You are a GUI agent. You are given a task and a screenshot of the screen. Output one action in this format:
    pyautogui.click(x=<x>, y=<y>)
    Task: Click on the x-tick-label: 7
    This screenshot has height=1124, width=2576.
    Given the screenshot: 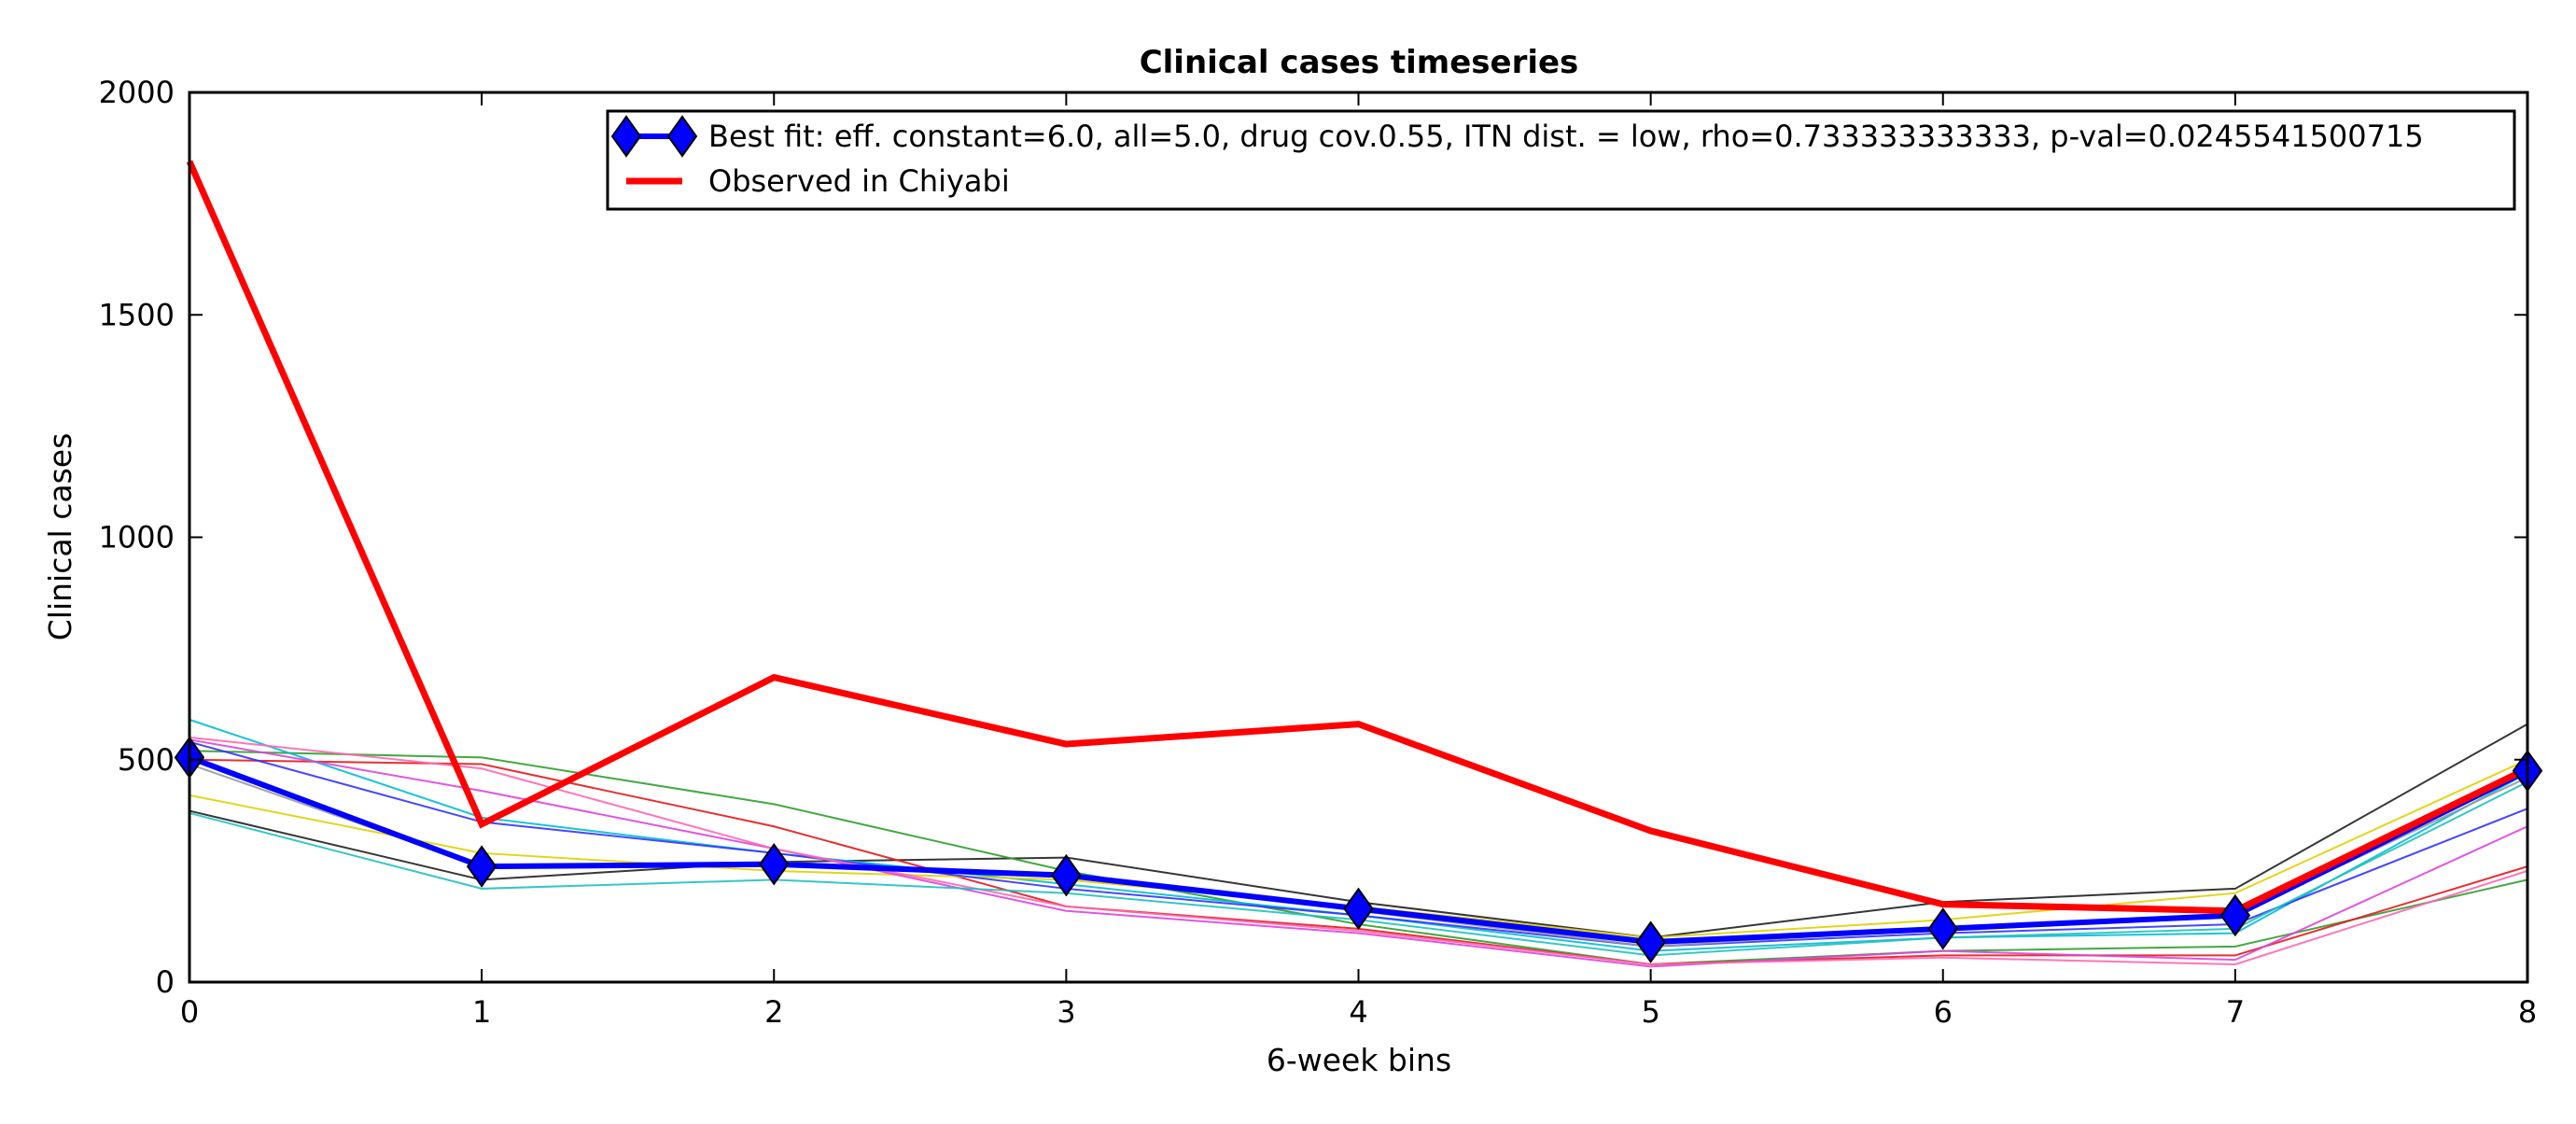 What is the action you would take?
    pyautogui.click(x=2235, y=1012)
    